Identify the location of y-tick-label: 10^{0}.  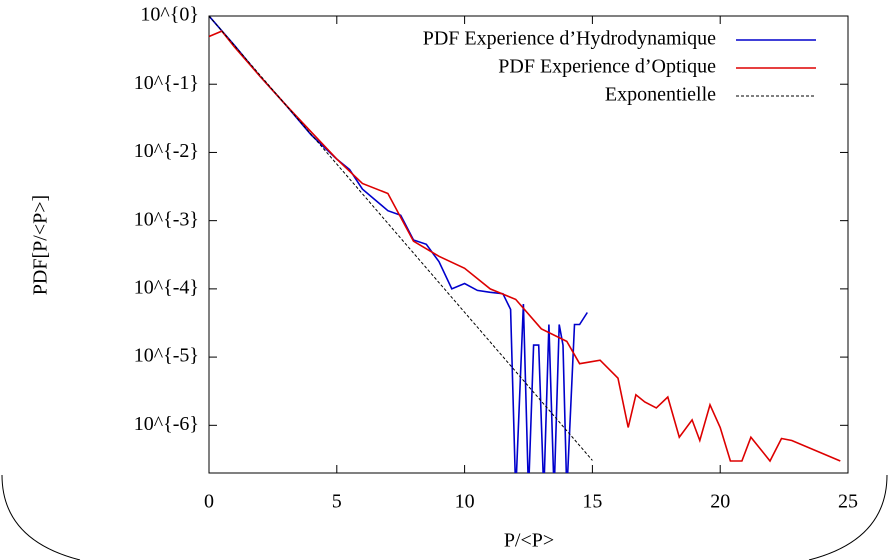
(169, 15).